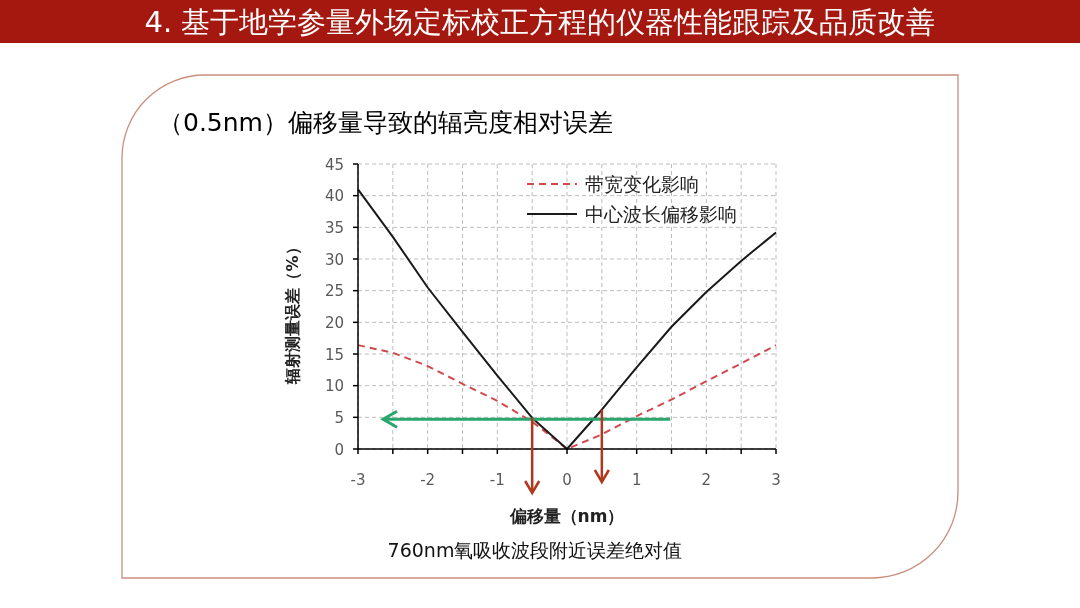 The height and width of the screenshot is (608, 1080). I want to click on x-tick-label: 2, so click(706, 480).